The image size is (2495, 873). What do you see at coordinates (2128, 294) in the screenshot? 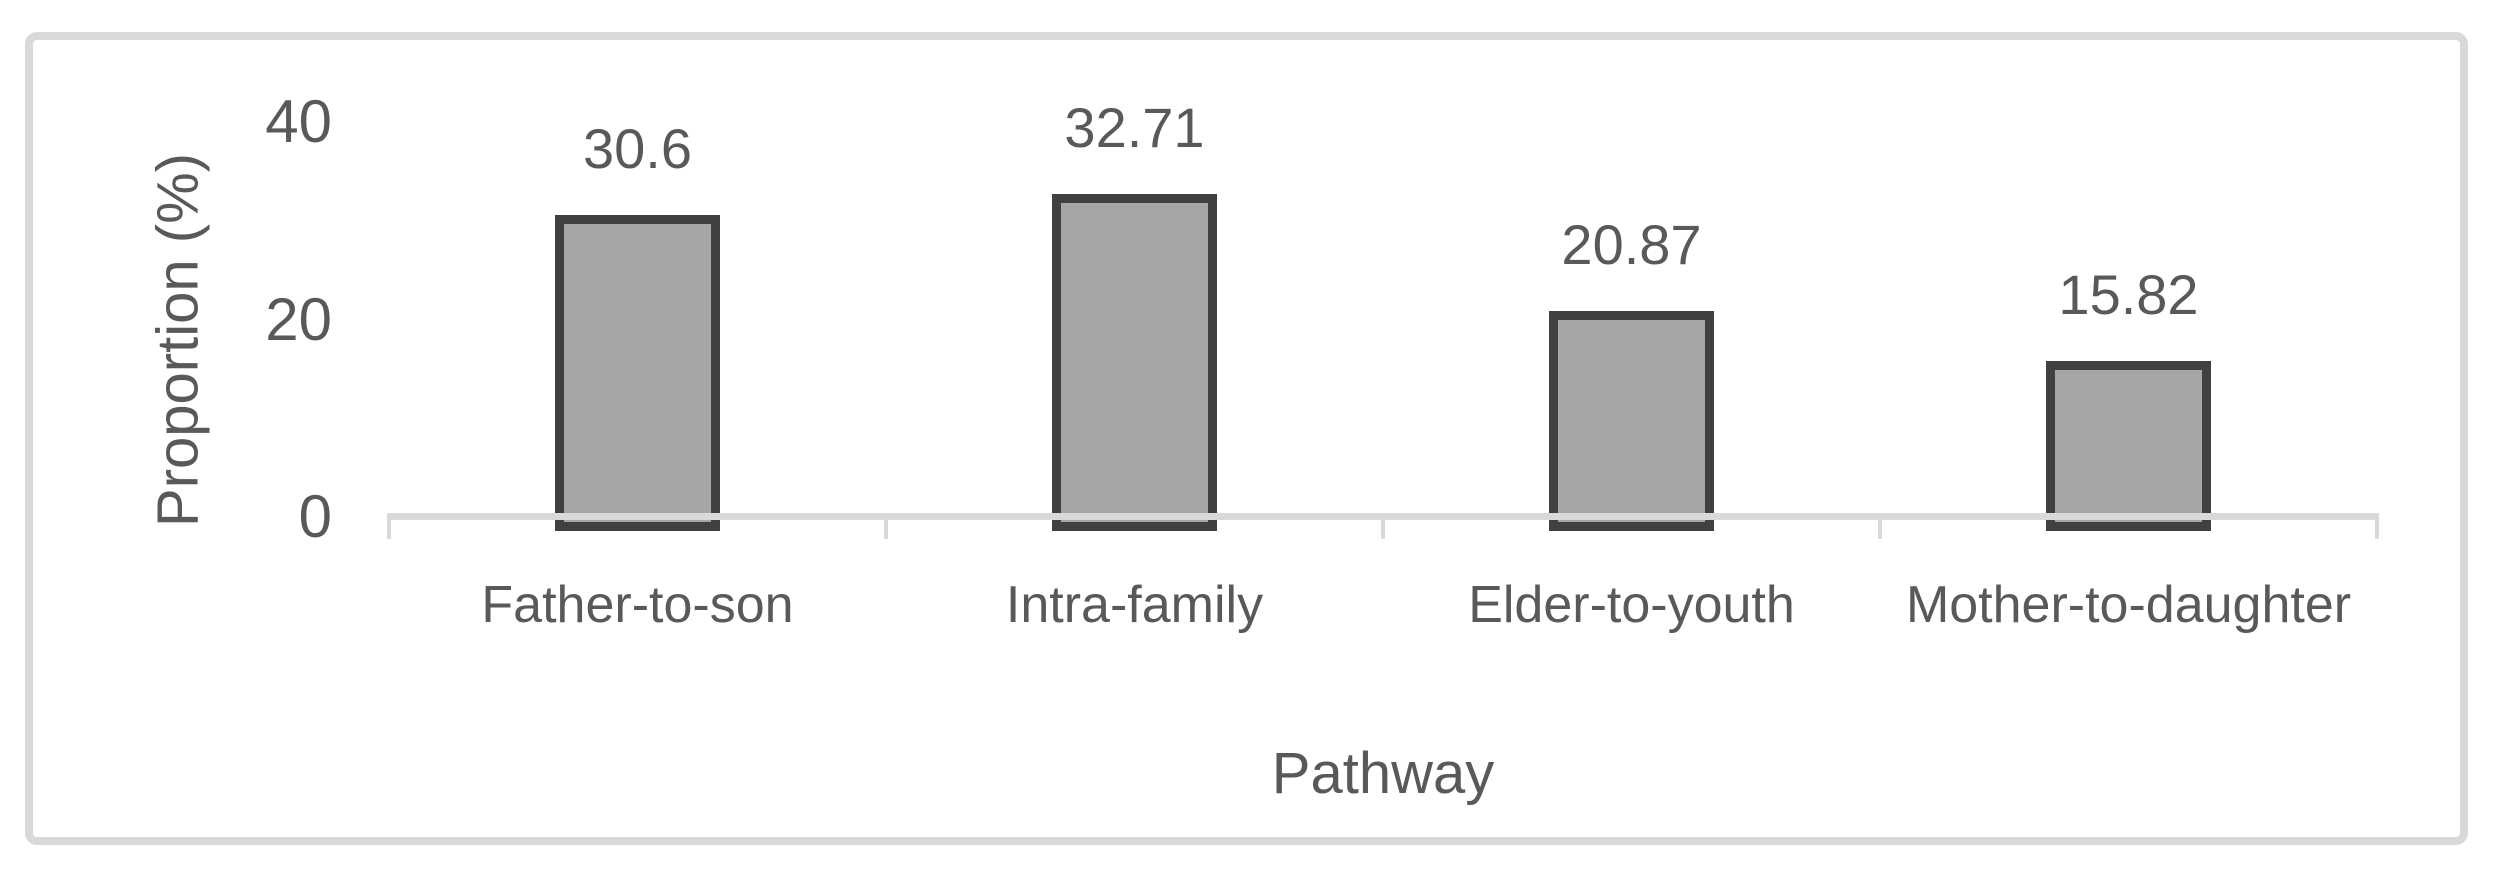
I see `bar-value-label: 15.82` at bounding box center [2128, 294].